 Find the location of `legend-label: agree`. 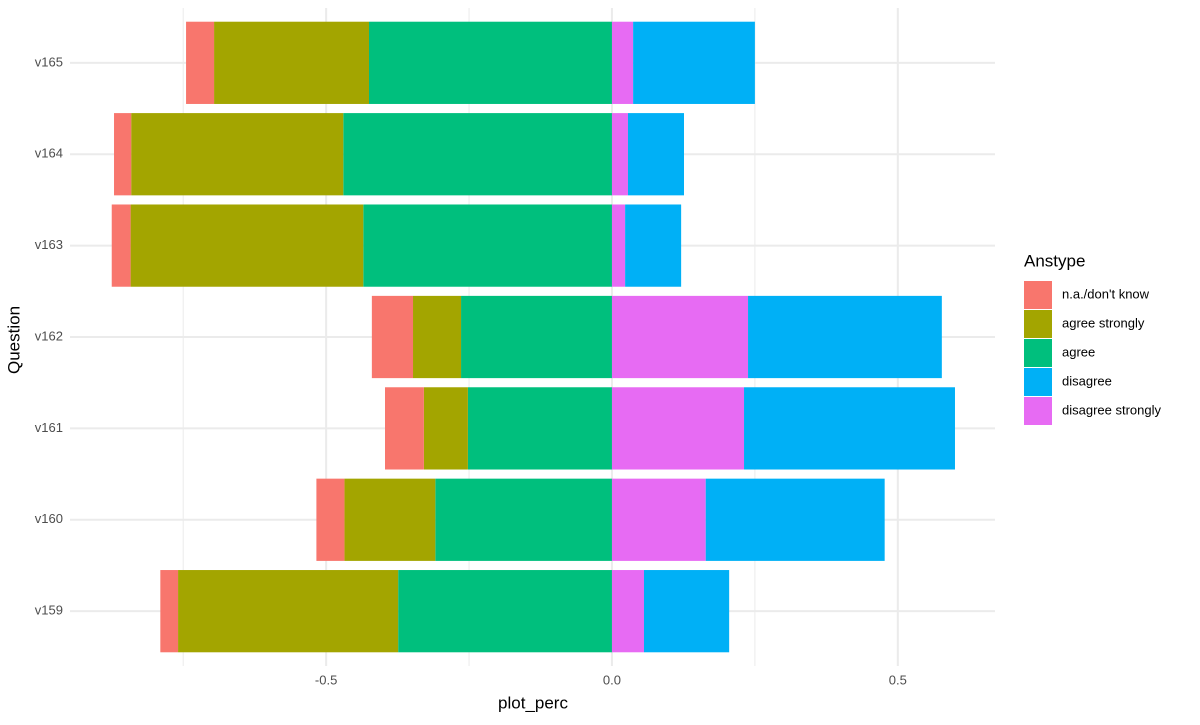

legend-label: agree is located at coordinates (1078, 351).